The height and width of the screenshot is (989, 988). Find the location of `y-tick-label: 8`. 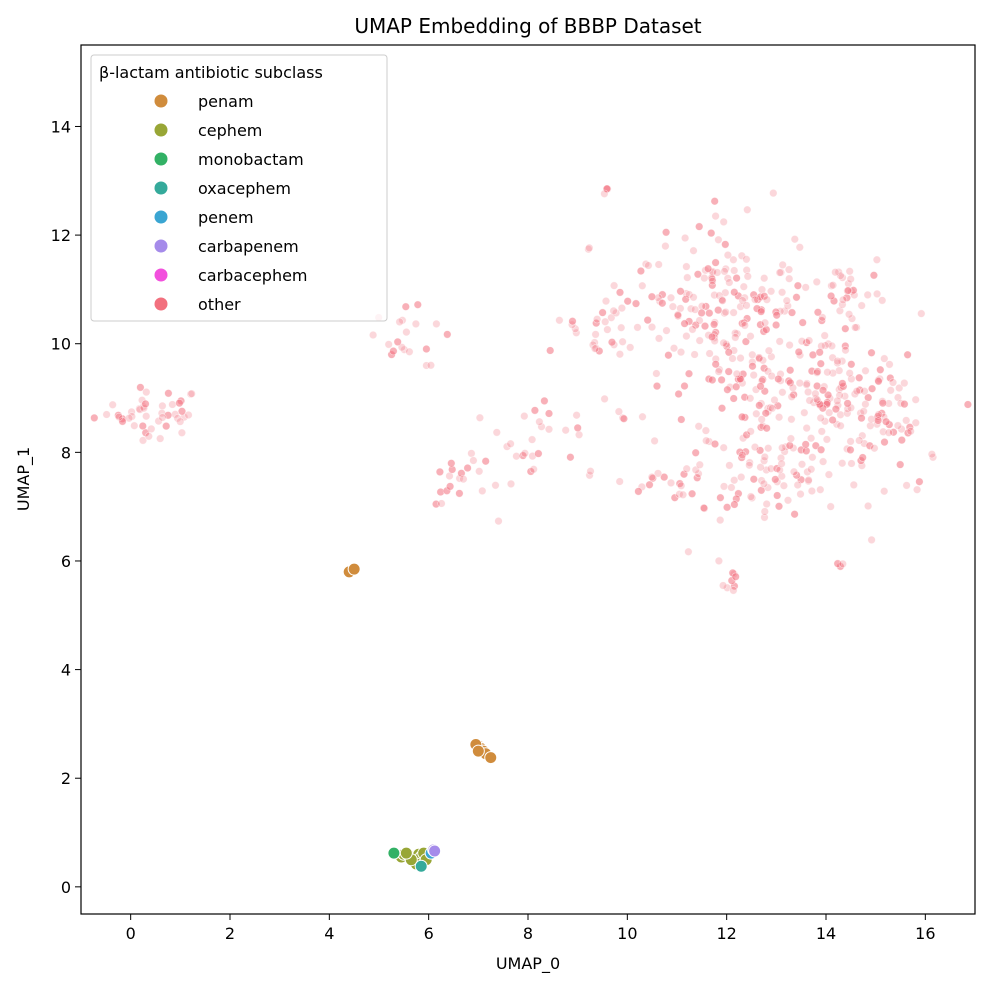

y-tick-label: 8 is located at coordinates (66, 452).